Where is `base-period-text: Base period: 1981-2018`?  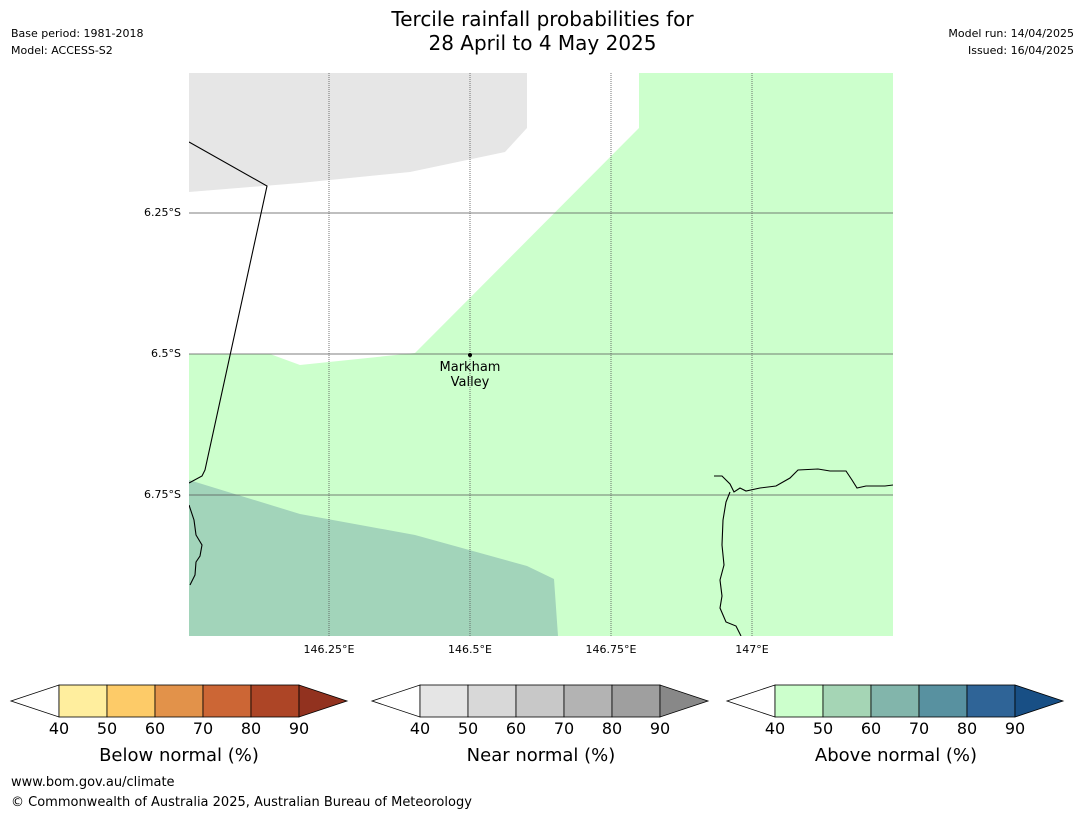 base-period-text: Base period: 1981-2018 is located at coordinates (77, 33).